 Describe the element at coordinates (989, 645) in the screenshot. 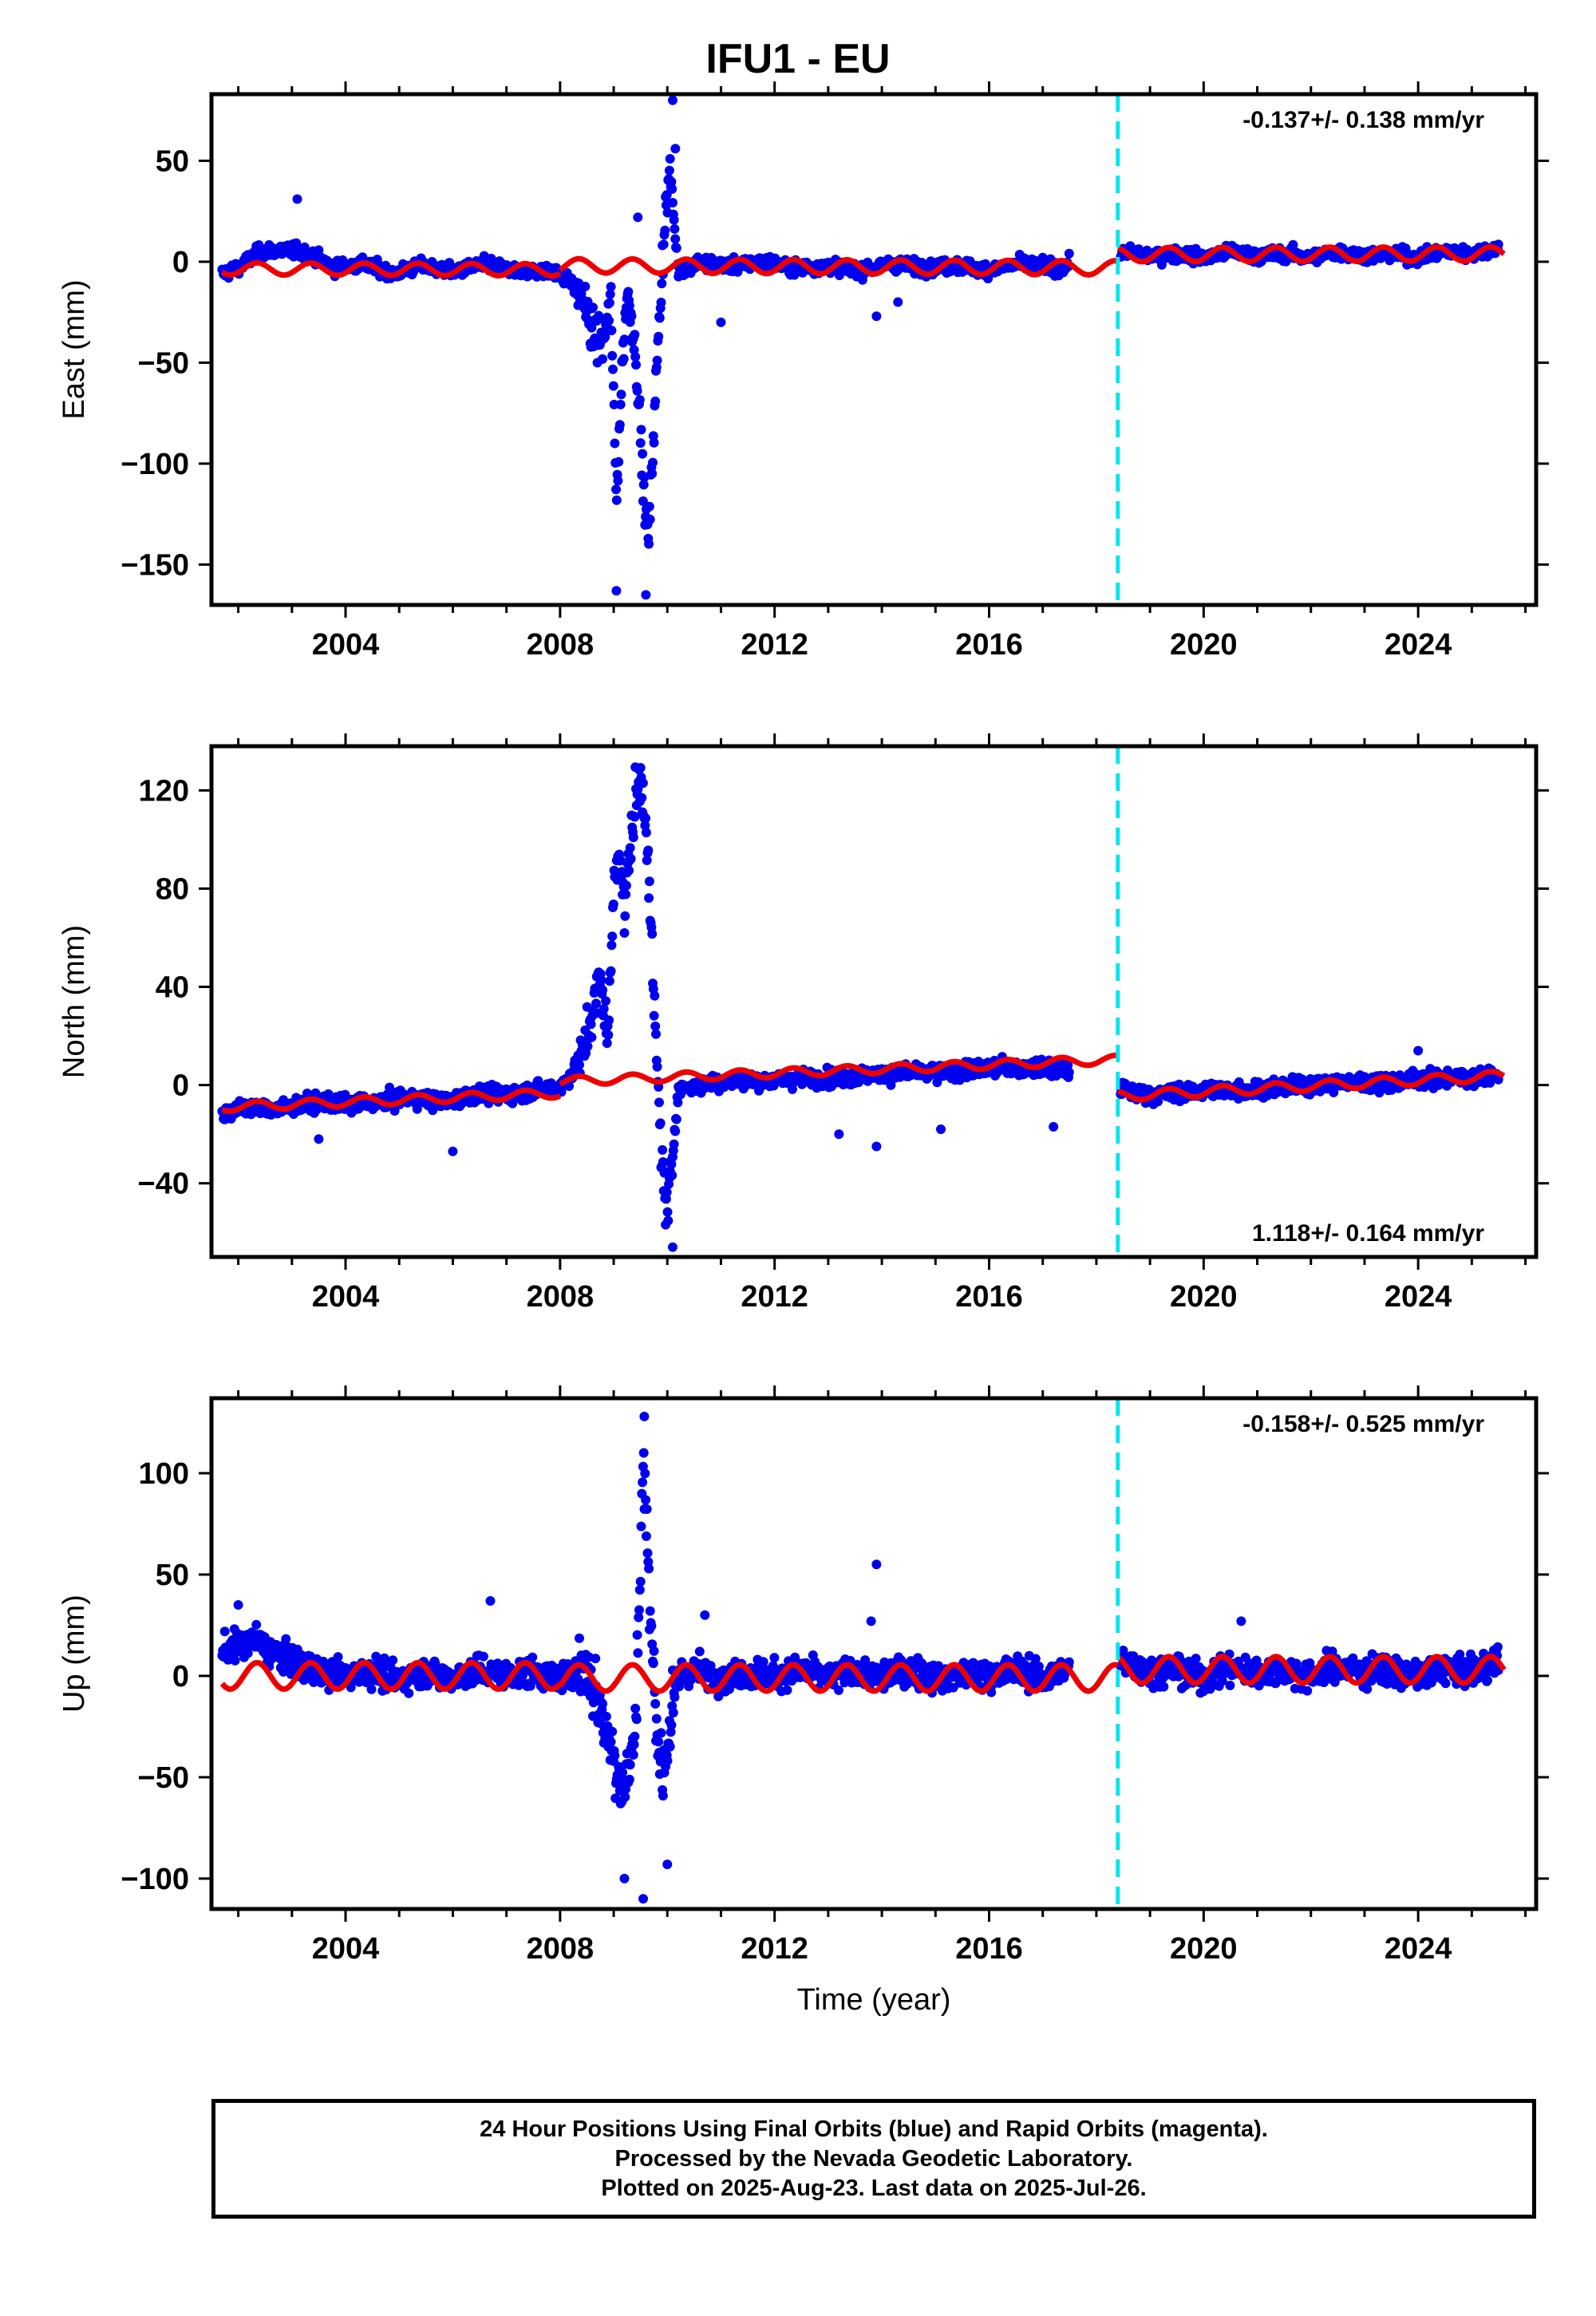

I see `x-tick-label: 2016` at that location.